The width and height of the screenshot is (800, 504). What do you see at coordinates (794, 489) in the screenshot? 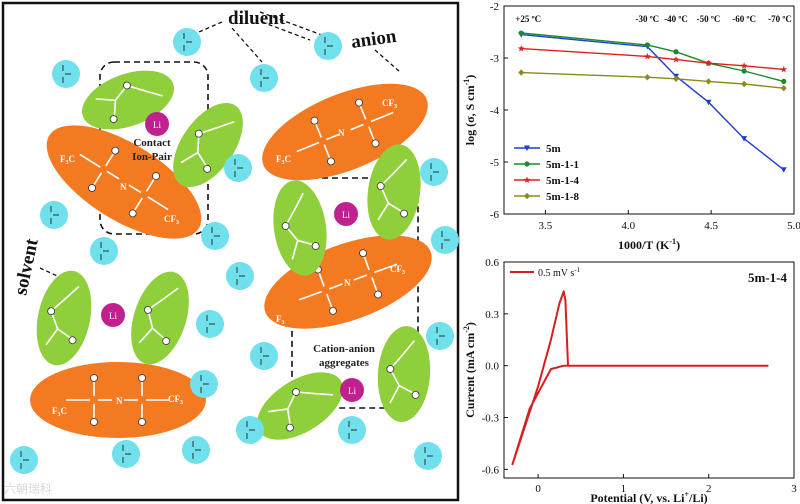
I see `x-tick-label: 3` at bounding box center [794, 489].